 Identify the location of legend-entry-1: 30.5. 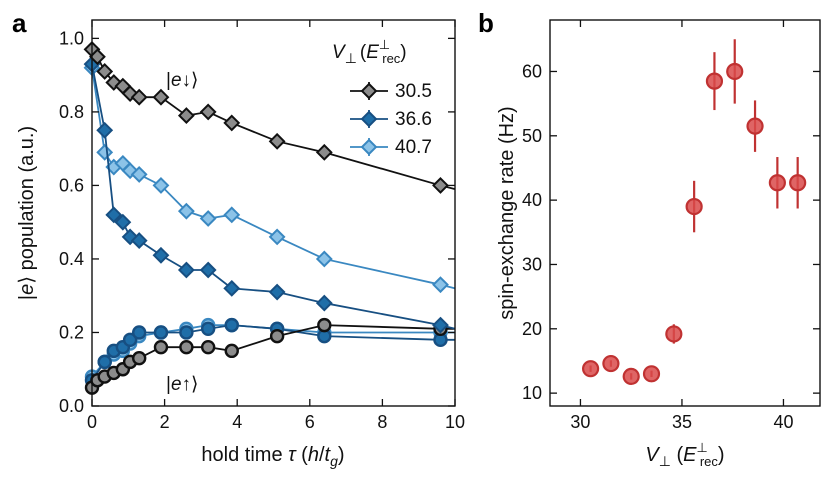
(413, 91).